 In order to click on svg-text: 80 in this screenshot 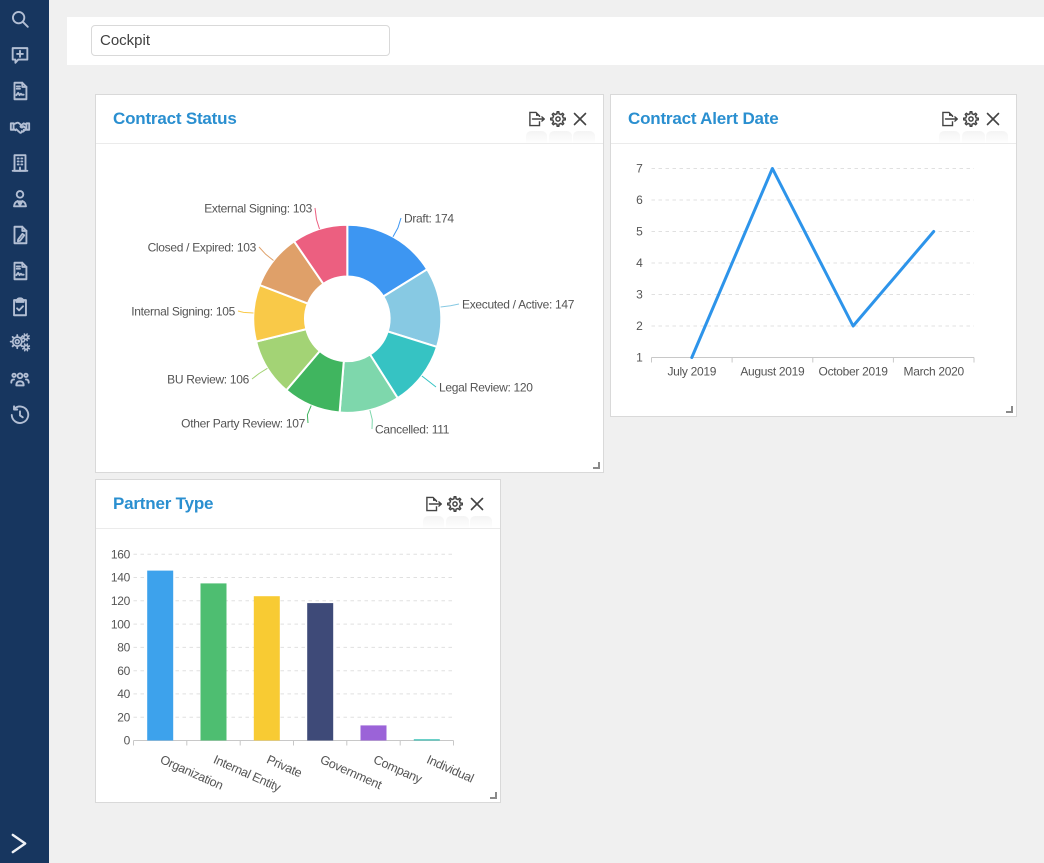, I will do `click(123, 648)`.